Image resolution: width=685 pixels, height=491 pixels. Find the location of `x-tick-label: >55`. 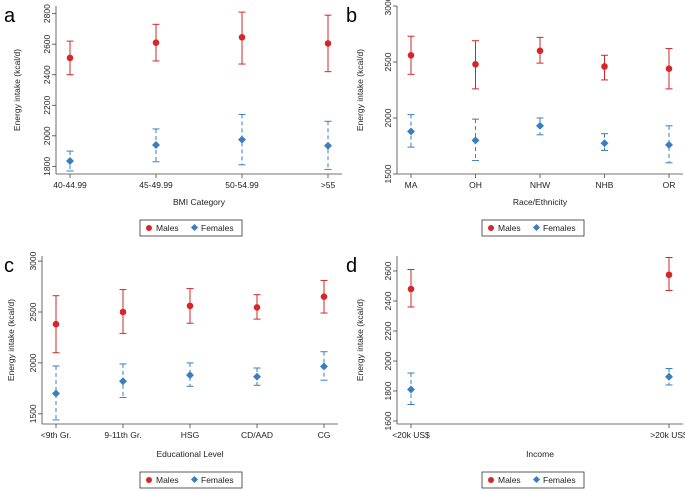

x-tick-label: >55 is located at coordinates (328, 185).